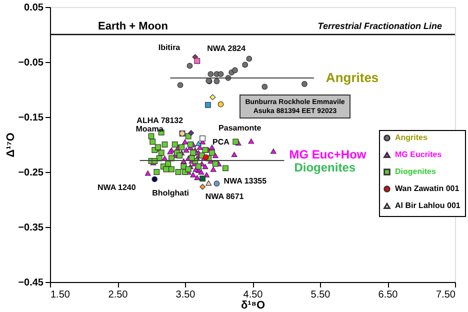 This screenshot has width=468, height=312. What do you see at coordinates (150, 129) in the screenshot?
I see `annotation: Moama` at bounding box center [150, 129].